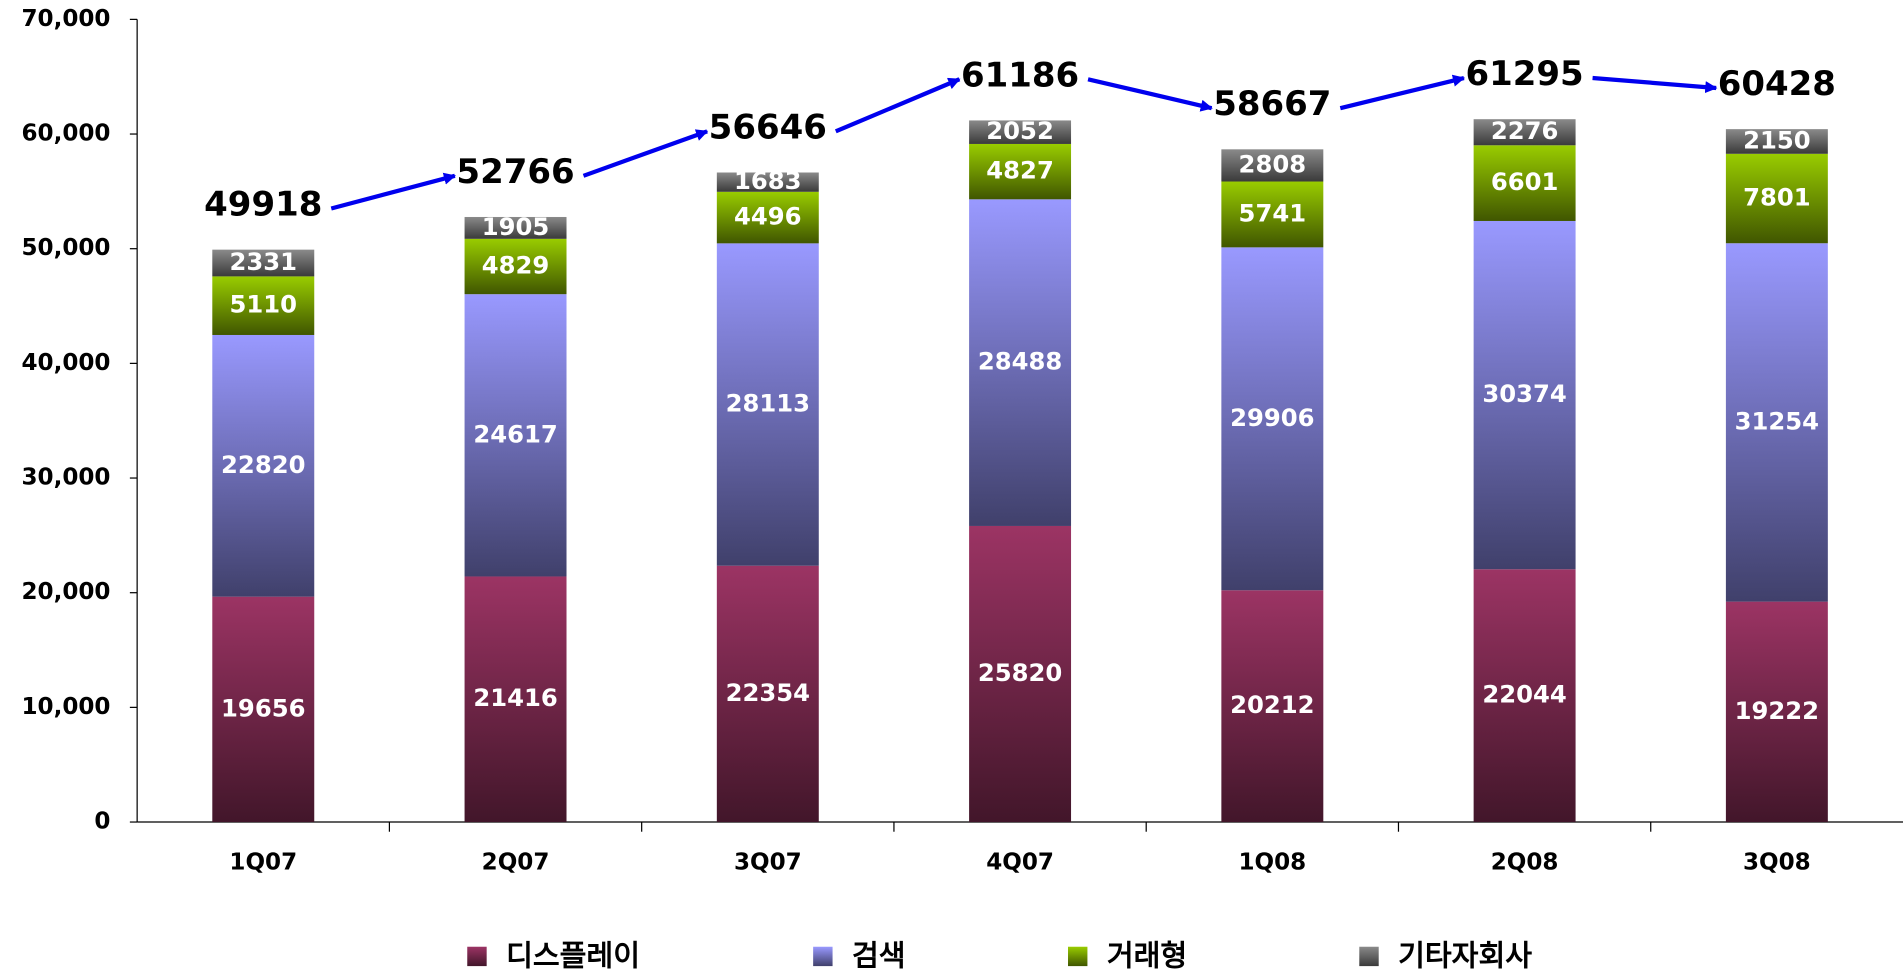 The width and height of the screenshot is (1903, 977). What do you see at coordinates (66, 707) in the screenshot?
I see `y-tick-label: 10,000` at bounding box center [66, 707].